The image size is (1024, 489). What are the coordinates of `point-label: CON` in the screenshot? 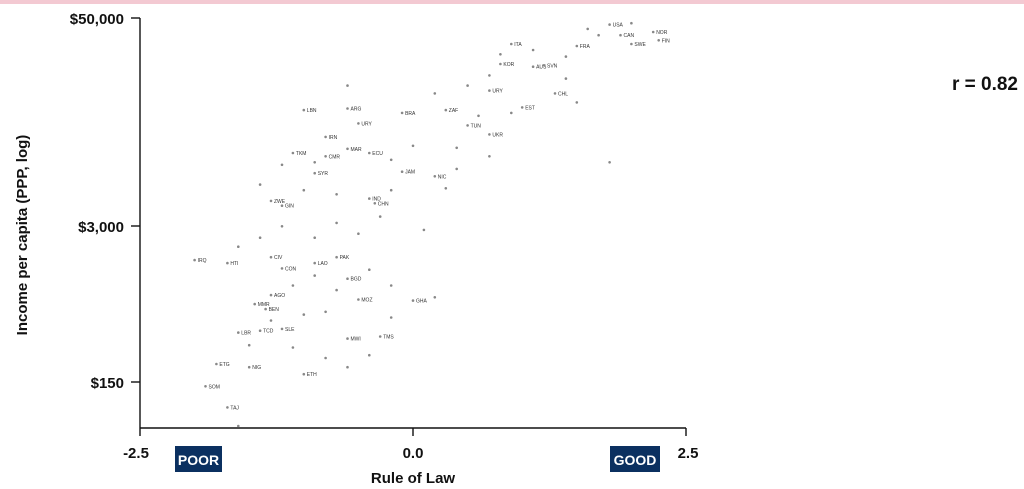 It's located at (291, 269).